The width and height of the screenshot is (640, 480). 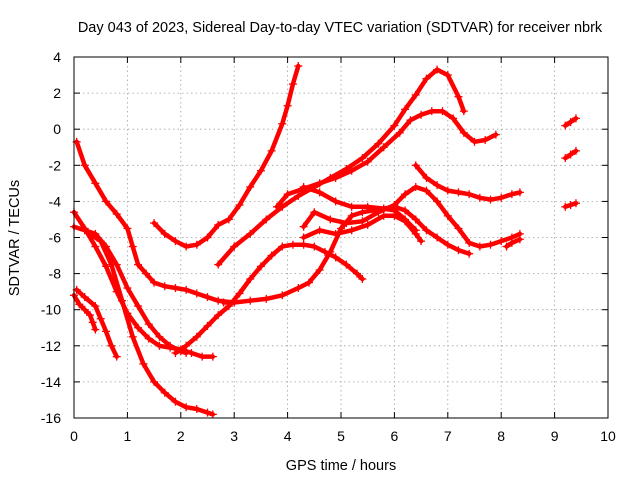 What do you see at coordinates (386, 159) in the screenshot?
I see `series-track-k` at bounding box center [386, 159].